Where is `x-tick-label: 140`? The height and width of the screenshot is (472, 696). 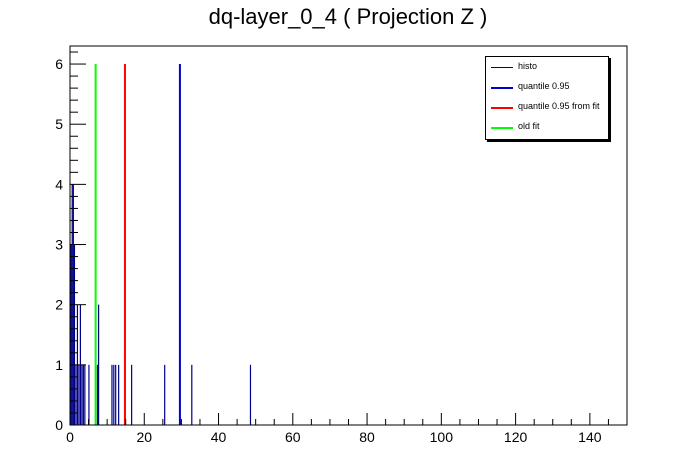
x-tick-label: 140 is located at coordinates (590, 437).